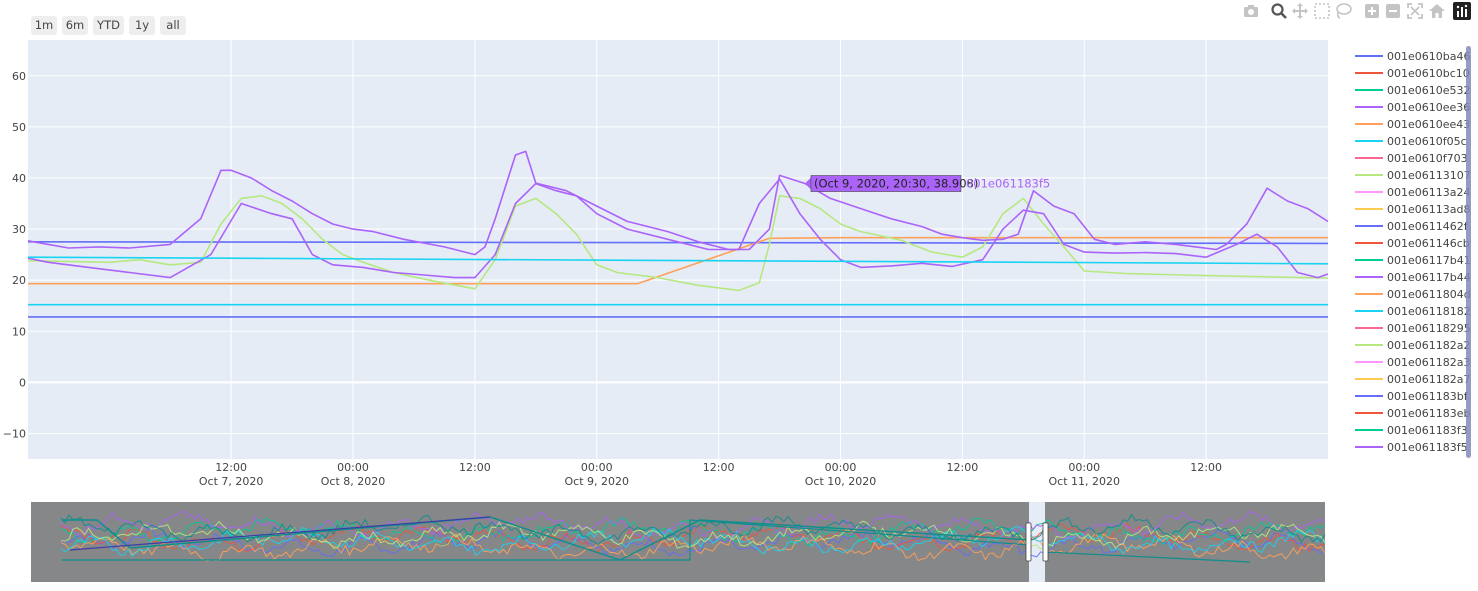 This screenshot has height=591, width=1478. I want to click on x-tick-date-label: Oct 11, 2020, so click(1085, 481).